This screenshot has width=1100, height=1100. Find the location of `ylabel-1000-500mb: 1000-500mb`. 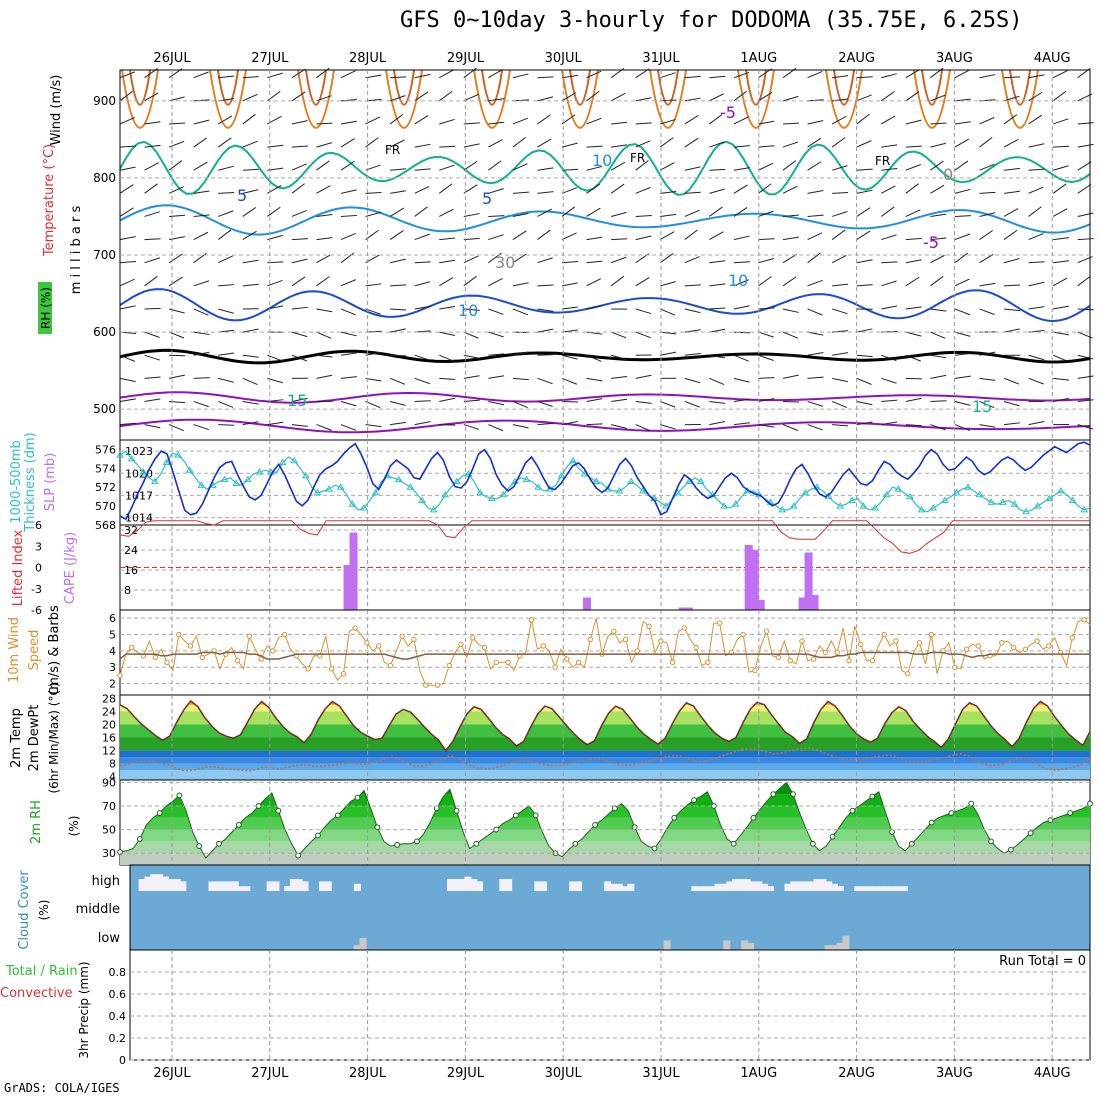

ylabel-1000-500mb: 1000-500mb is located at coordinates (16, 482).